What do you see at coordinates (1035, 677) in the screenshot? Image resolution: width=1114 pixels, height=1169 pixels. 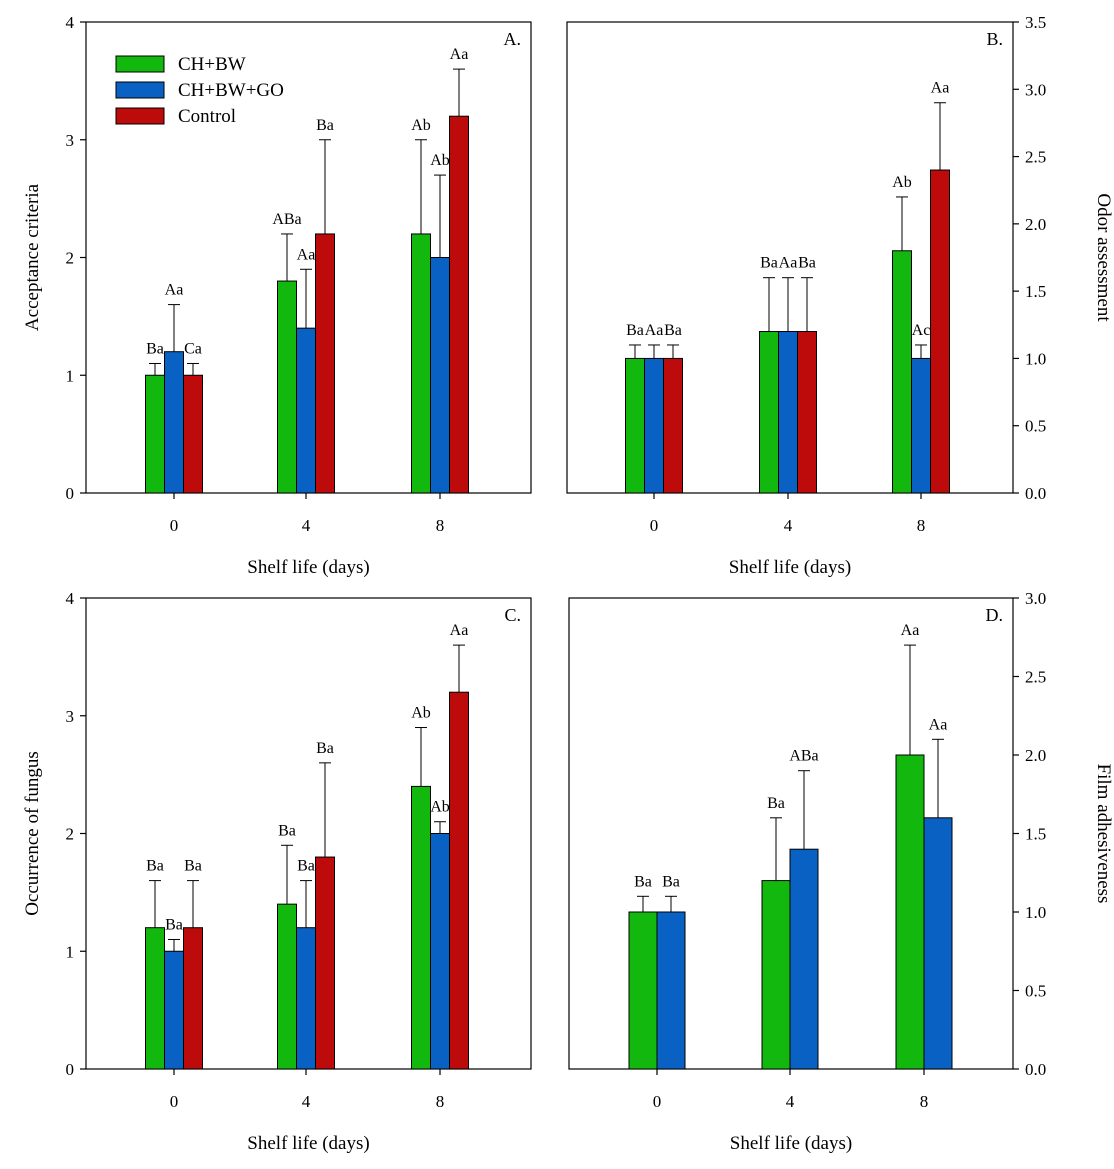 I see `y-tick-label: 2.5` at bounding box center [1035, 677].